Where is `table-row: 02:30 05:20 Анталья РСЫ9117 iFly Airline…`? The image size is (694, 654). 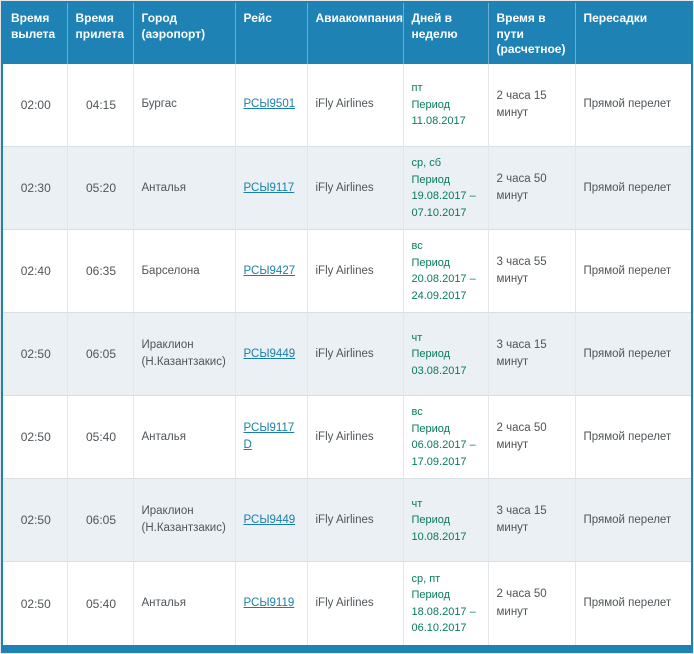 table-row: 02:30 05:20 Анталья РСЫ9117 iFly Airline… is located at coordinates (347, 188).